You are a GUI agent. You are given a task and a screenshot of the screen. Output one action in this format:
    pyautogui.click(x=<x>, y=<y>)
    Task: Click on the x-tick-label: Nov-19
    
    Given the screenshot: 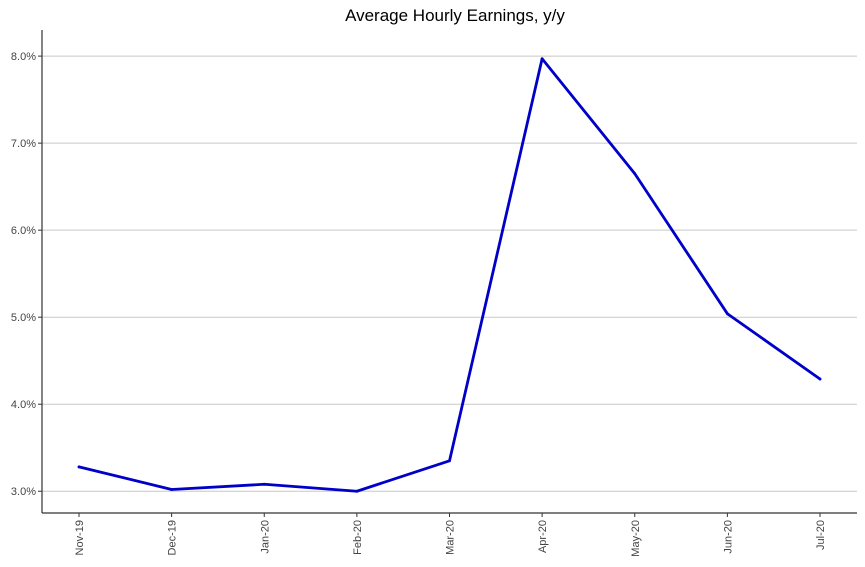 What is the action you would take?
    pyautogui.click(x=80, y=537)
    